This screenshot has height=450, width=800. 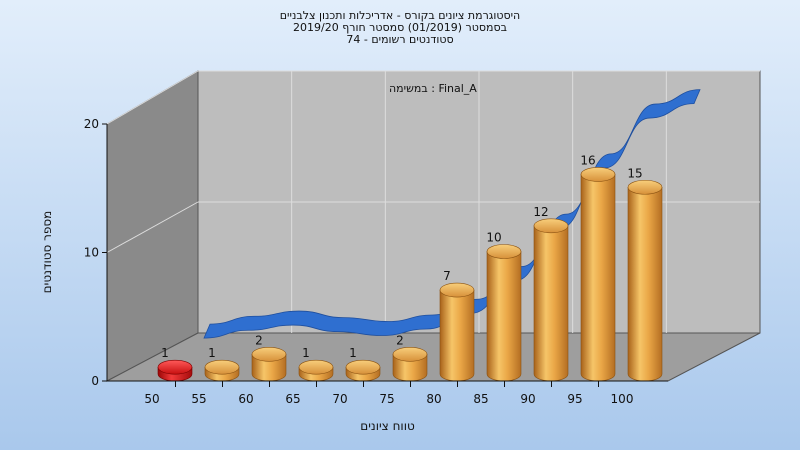 What do you see at coordinates (95, 381) in the screenshot?
I see `y-tick-label: 0` at bounding box center [95, 381].